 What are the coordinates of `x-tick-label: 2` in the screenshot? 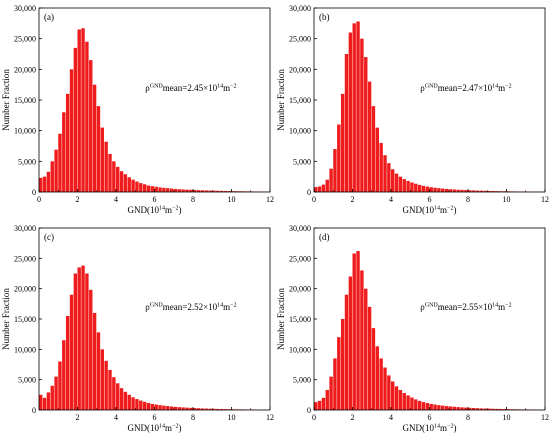 It's located at (78, 417).